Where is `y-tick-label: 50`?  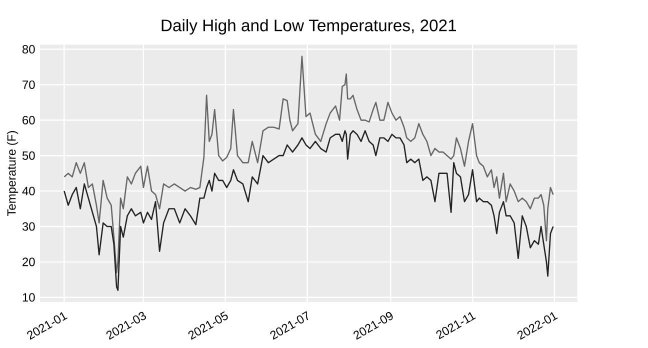
y-tick-label: 50 is located at coordinates (28, 155).